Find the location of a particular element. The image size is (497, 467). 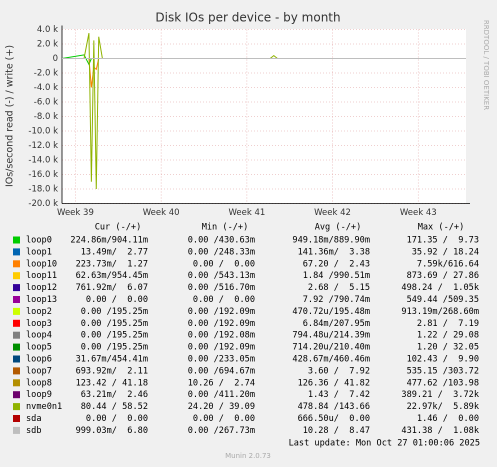

legend-label: sdb is located at coordinates (34, 431).